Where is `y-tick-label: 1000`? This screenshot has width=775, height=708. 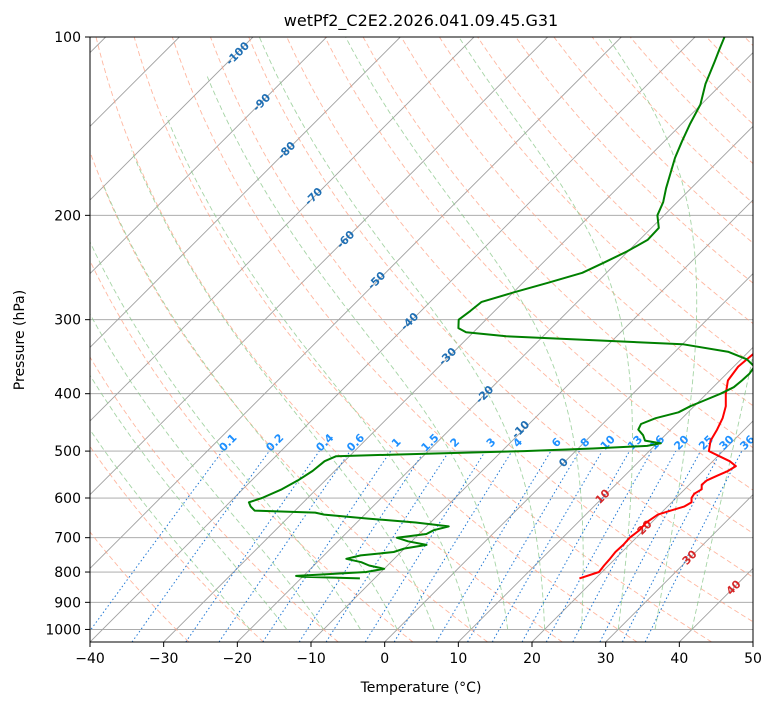 y-tick-label: 1000 is located at coordinates (63, 630).